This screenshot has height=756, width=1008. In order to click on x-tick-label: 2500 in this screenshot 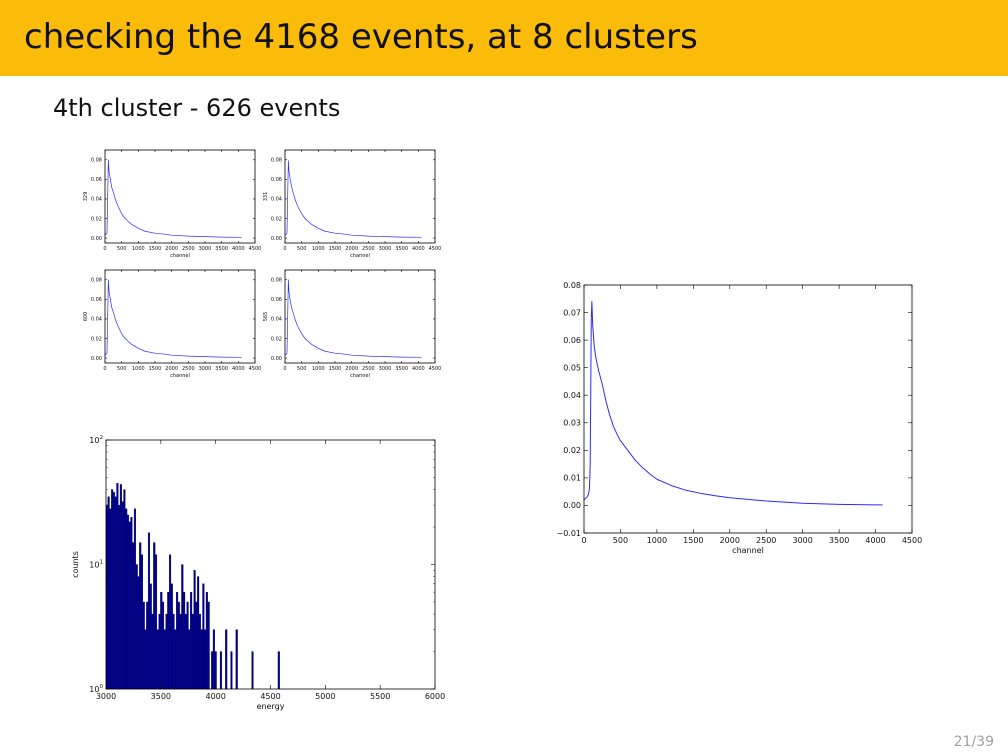, I will do `click(188, 249)`.